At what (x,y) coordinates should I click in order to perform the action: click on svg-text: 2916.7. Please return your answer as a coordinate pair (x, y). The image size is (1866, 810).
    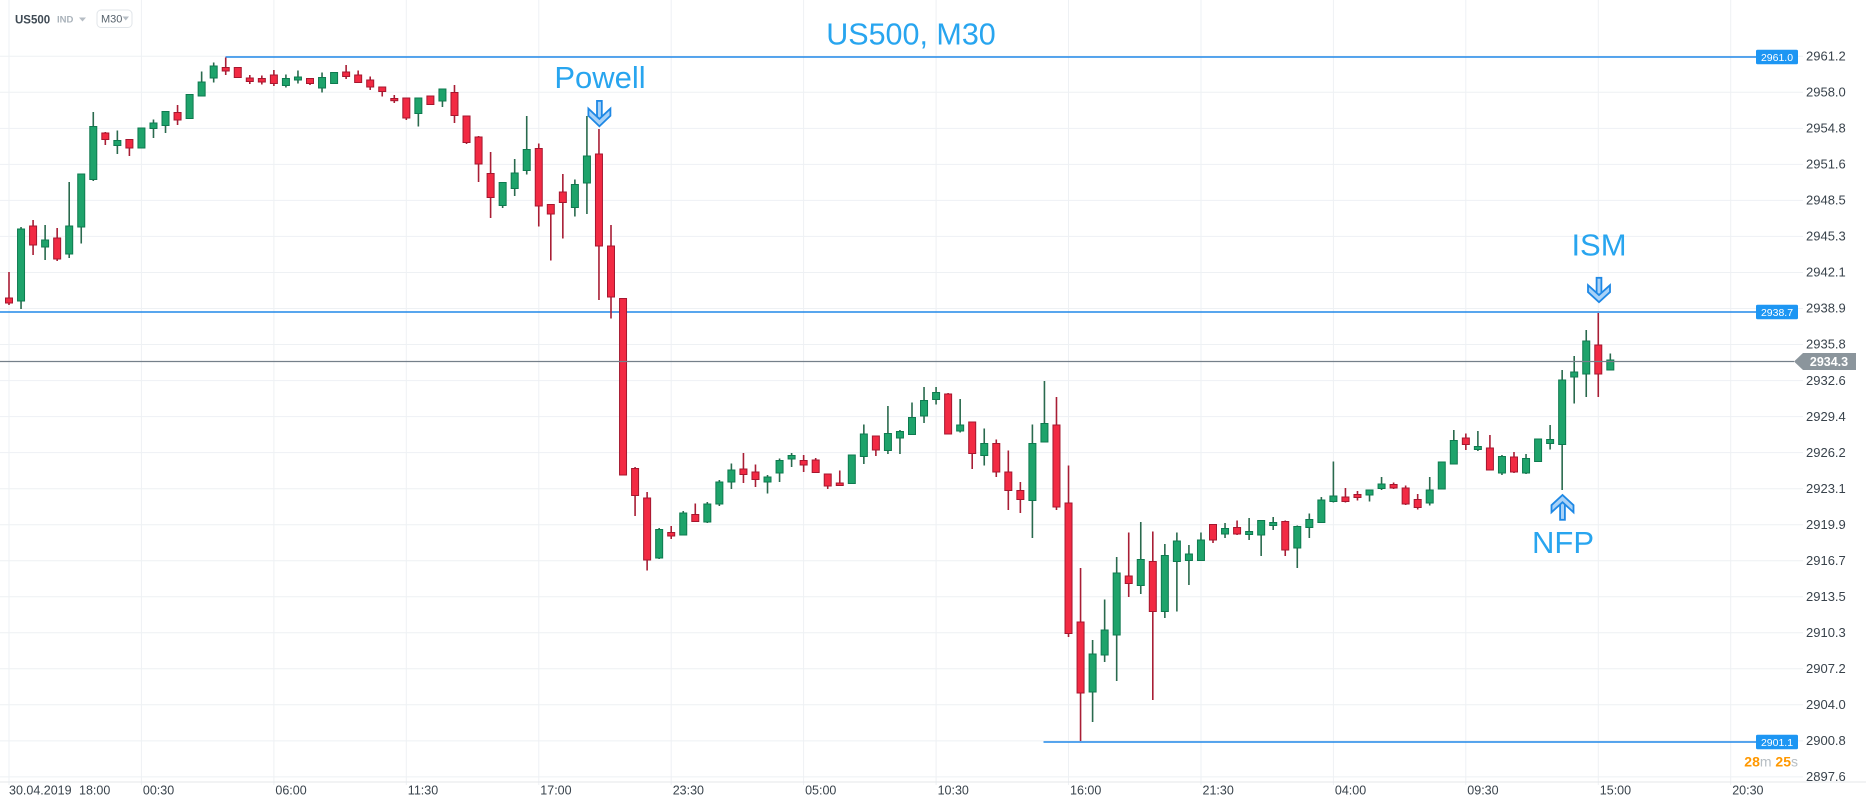
    Looking at the image, I should click on (1826, 560).